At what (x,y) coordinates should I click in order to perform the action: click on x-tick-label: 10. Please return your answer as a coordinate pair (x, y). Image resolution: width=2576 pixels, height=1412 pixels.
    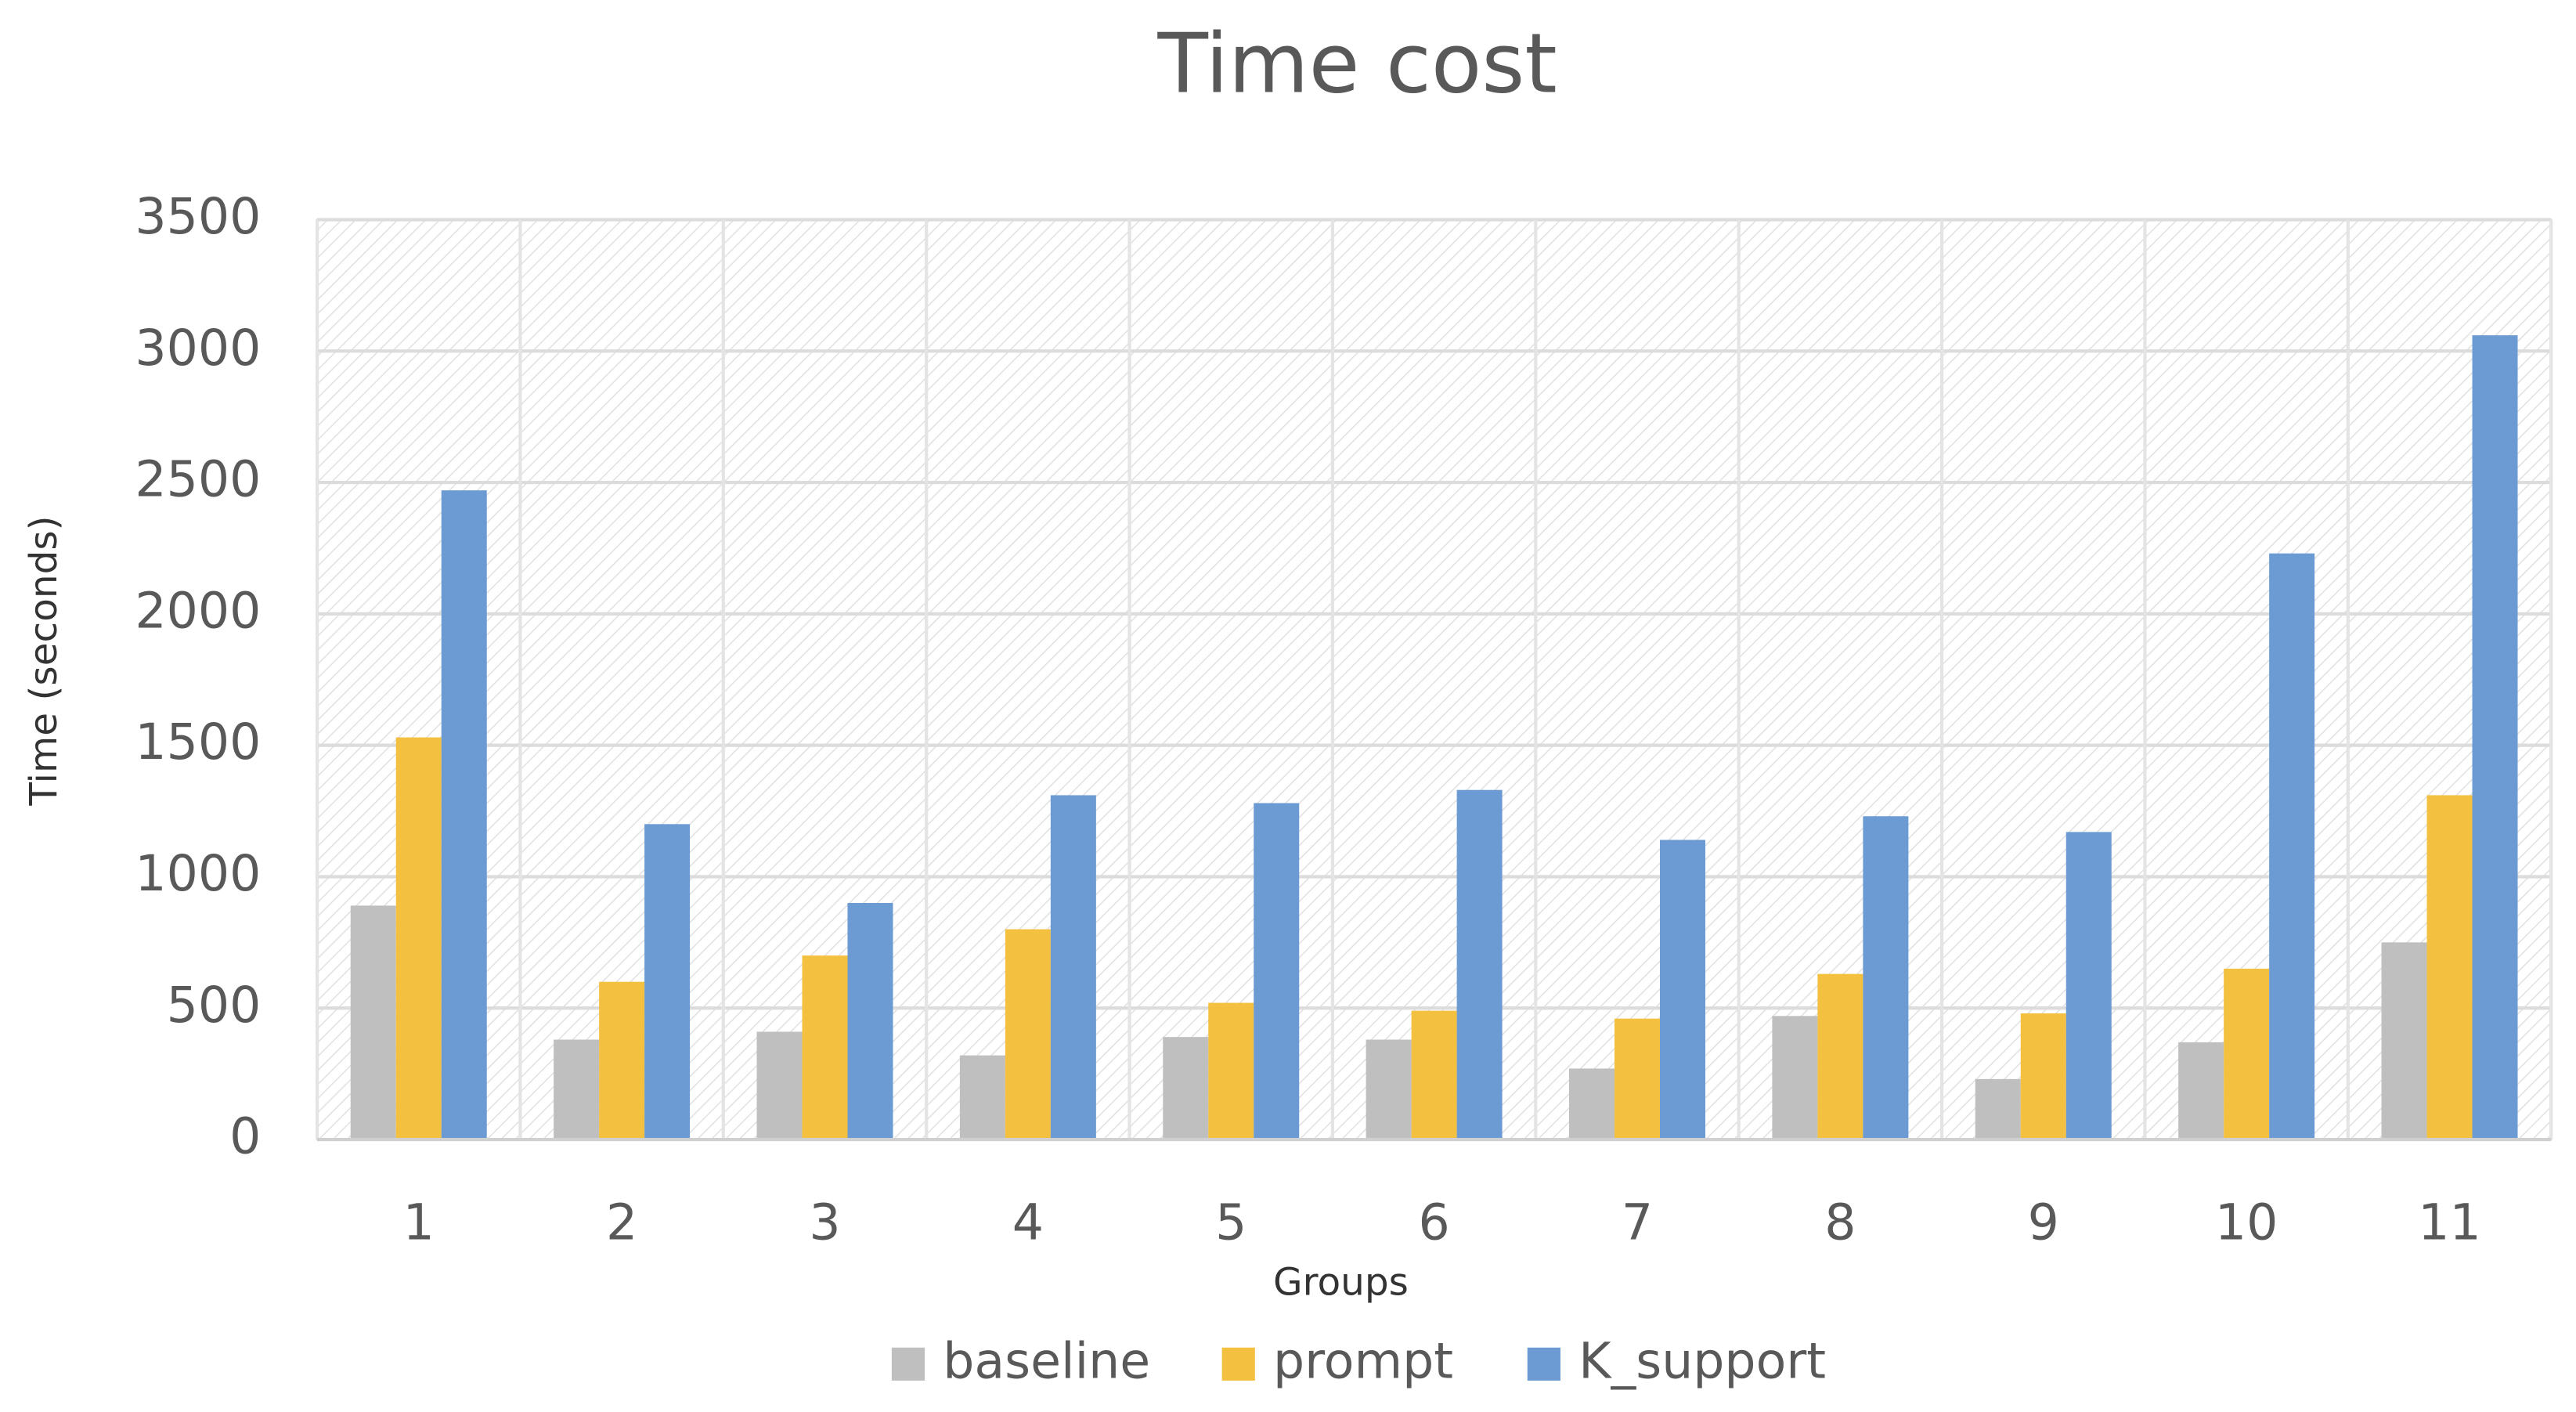
    Looking at the image, I should click on (2246, 1222).